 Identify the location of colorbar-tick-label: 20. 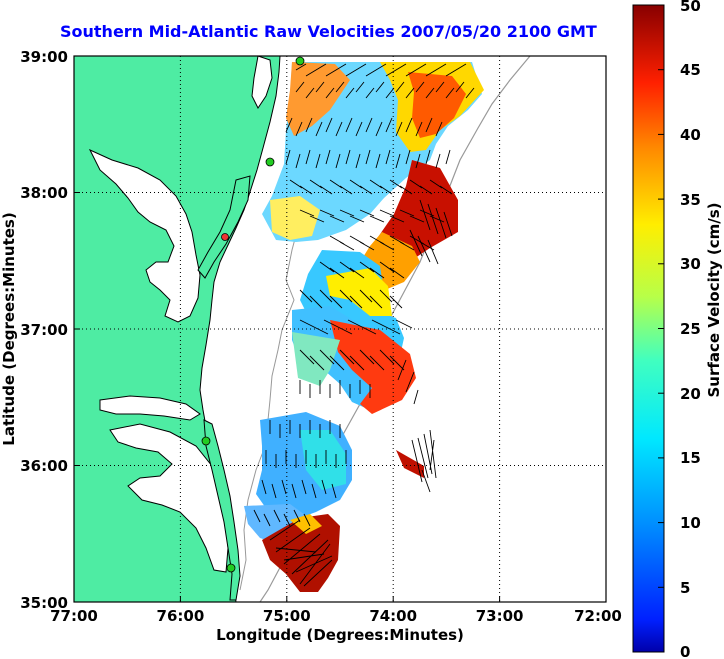
(690, 394).